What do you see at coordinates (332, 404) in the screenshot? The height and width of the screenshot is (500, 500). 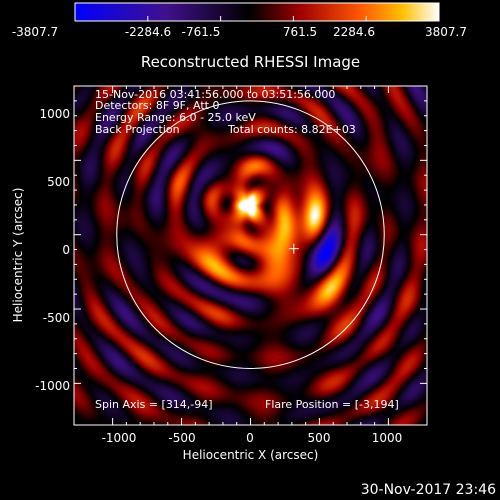 I see `flare-position-annotation: Flare Position = [-3,194]` at bounding box center [332, 404].